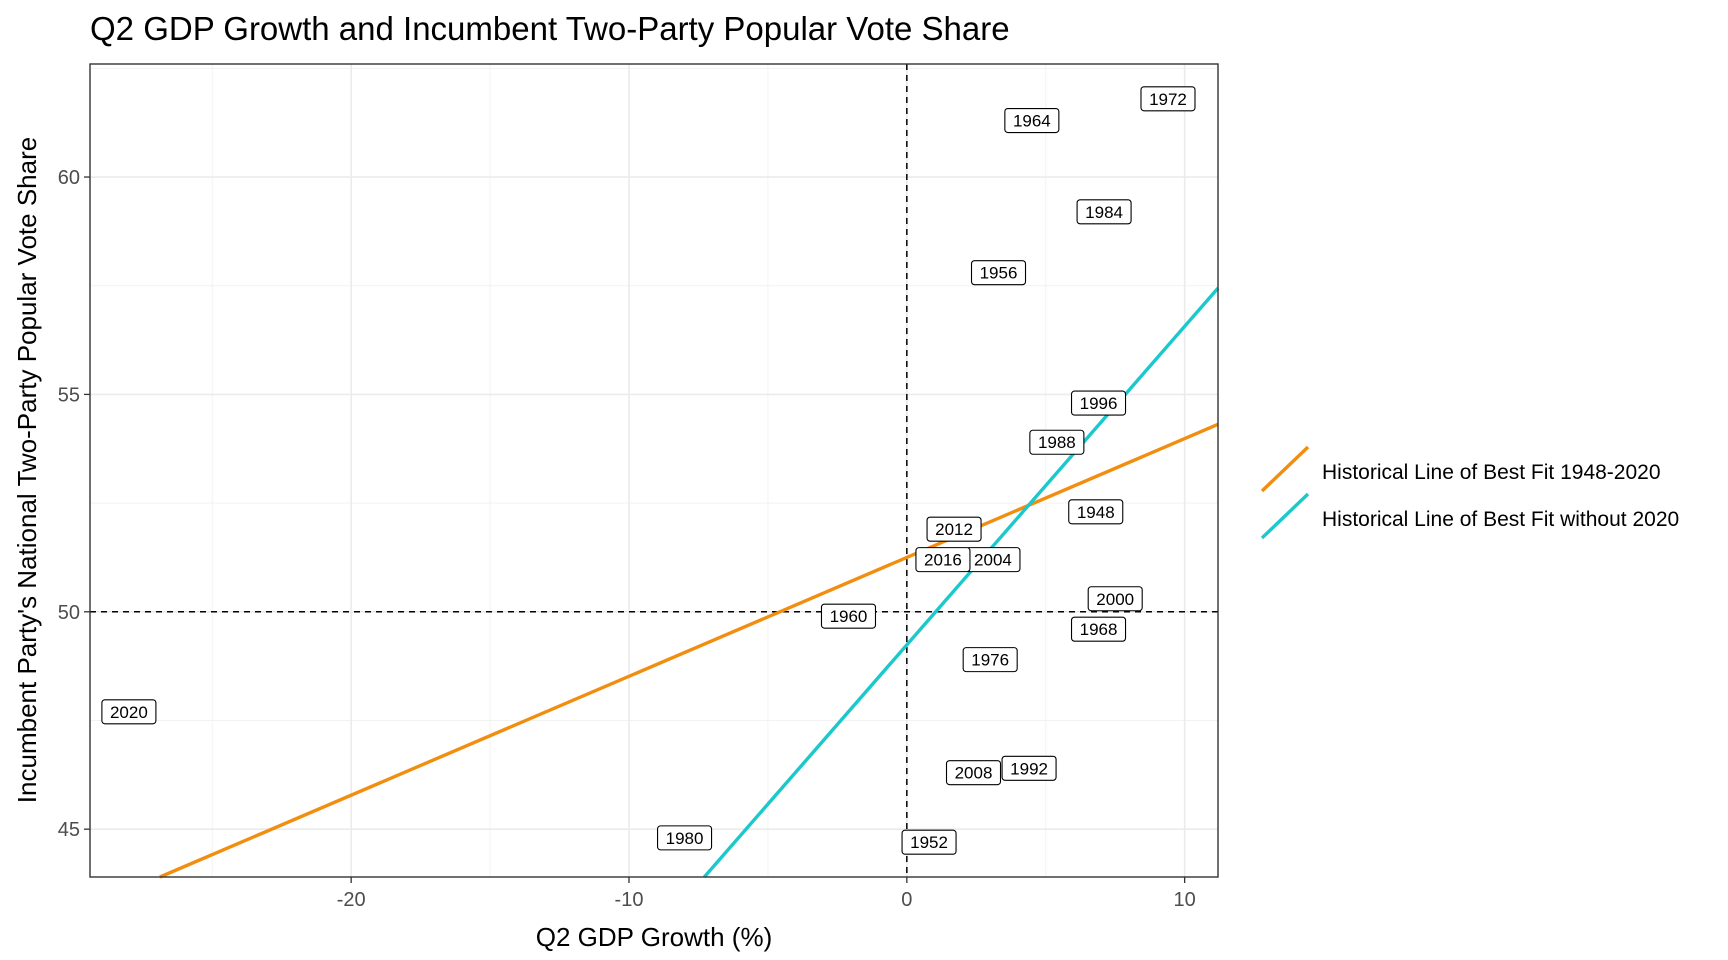 The height and width of the screenshot is (960, 1728). I want to click on point-label-text: 1972, so click(1168, 99).